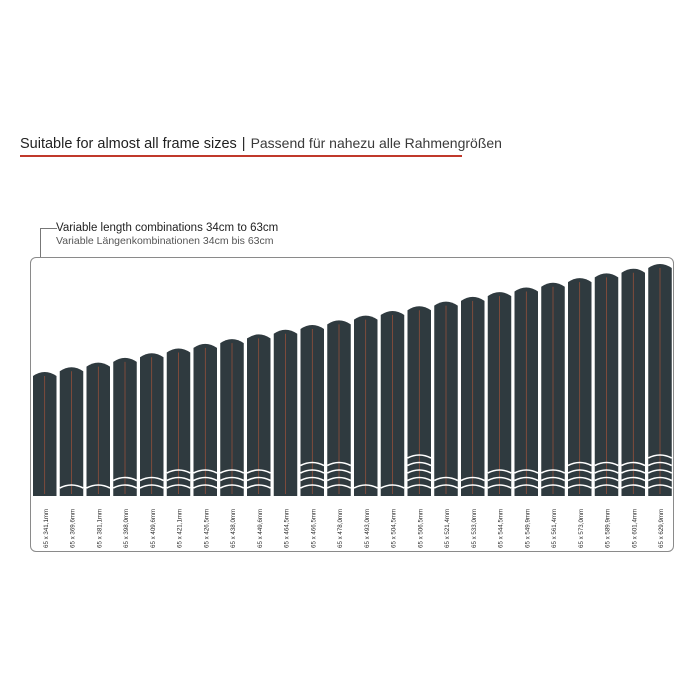  Describe the element at coordinates (71, 457) in the screenshot. I see `strip: 65 x 369,6mm` at that location.